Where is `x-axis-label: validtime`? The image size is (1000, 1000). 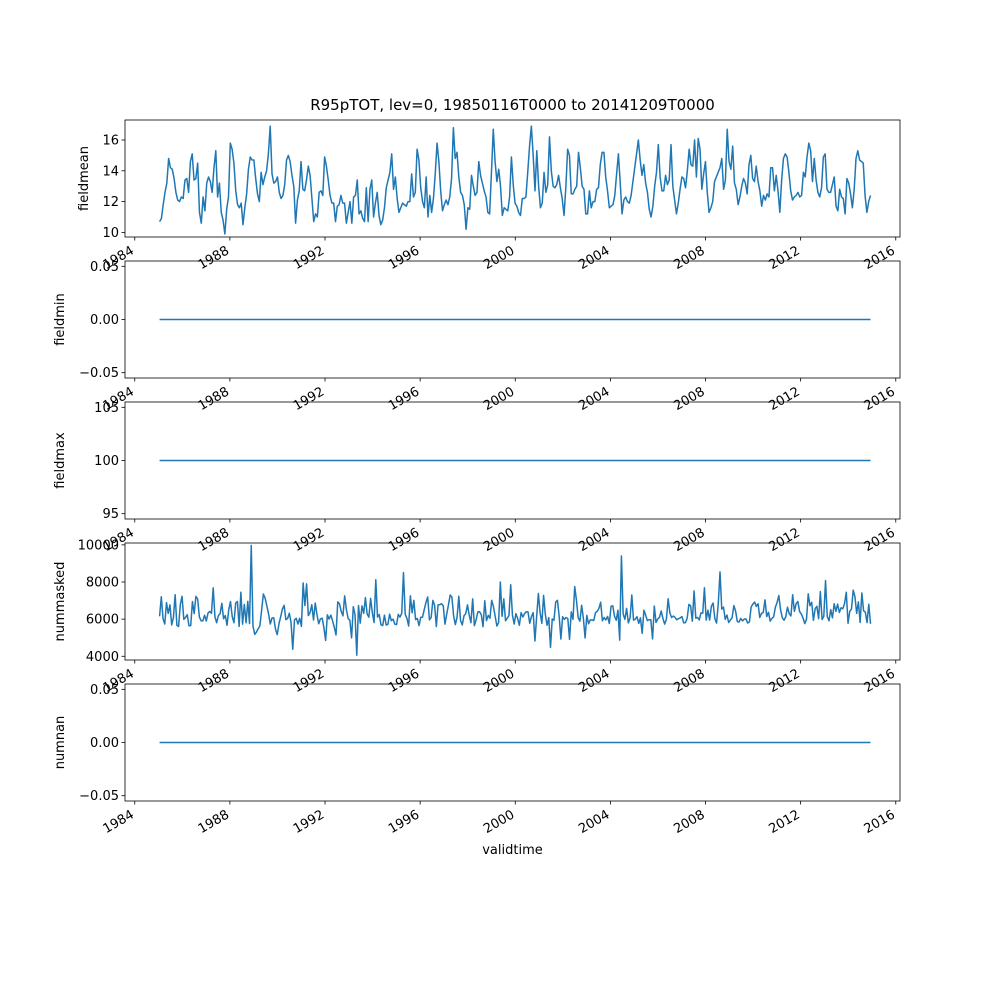 x-axis-label: validtime is located at coordinates (512, 850).